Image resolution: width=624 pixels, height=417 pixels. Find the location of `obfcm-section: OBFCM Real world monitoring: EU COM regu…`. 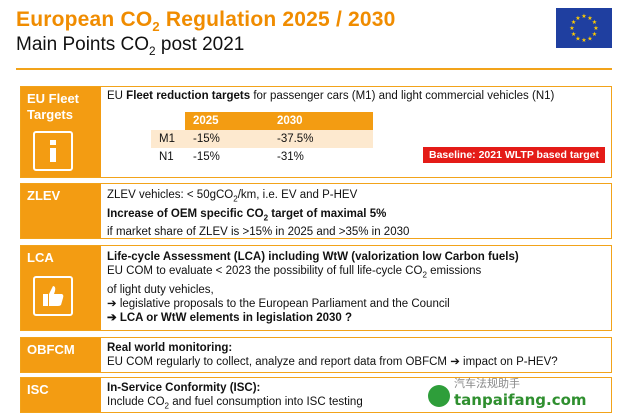

obfcm-section: OBFCM Real world monitoring: EU COM regu… is located at coordinates (316, 355).